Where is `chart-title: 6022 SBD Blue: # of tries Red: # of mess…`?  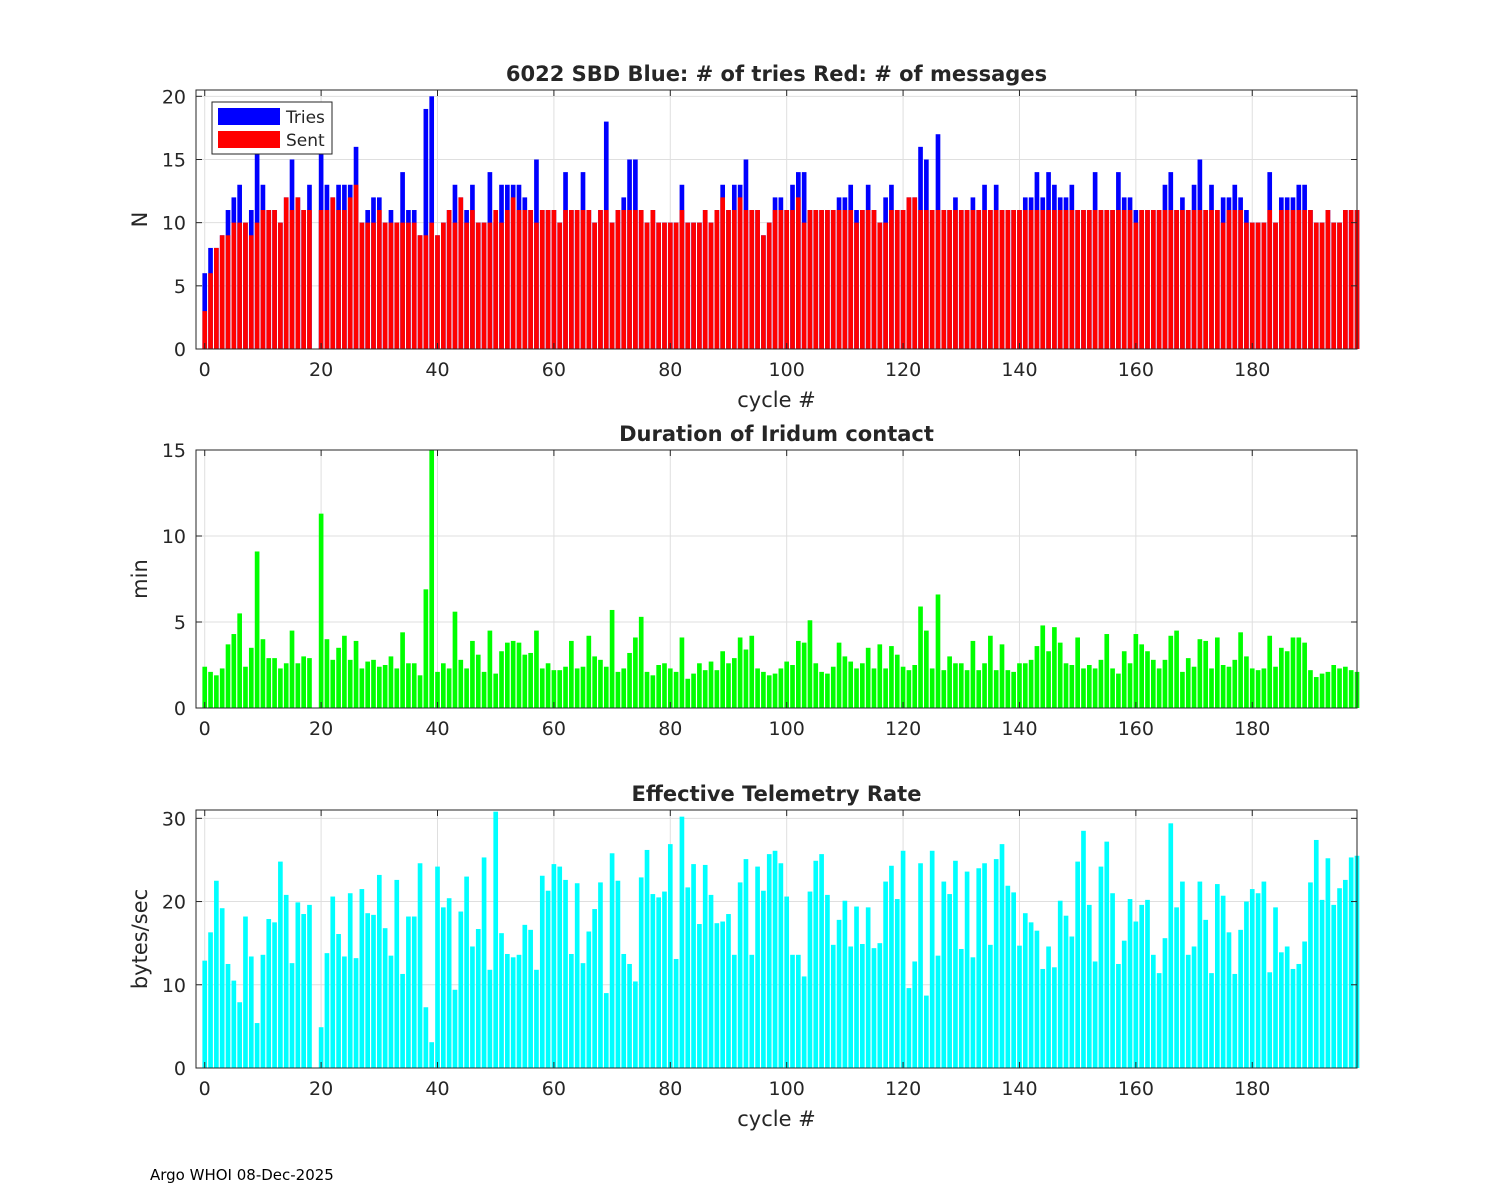
chart-title: 6022 SBD Blue: # of tries Red: # of mess… is located at coordinates (776, 74).